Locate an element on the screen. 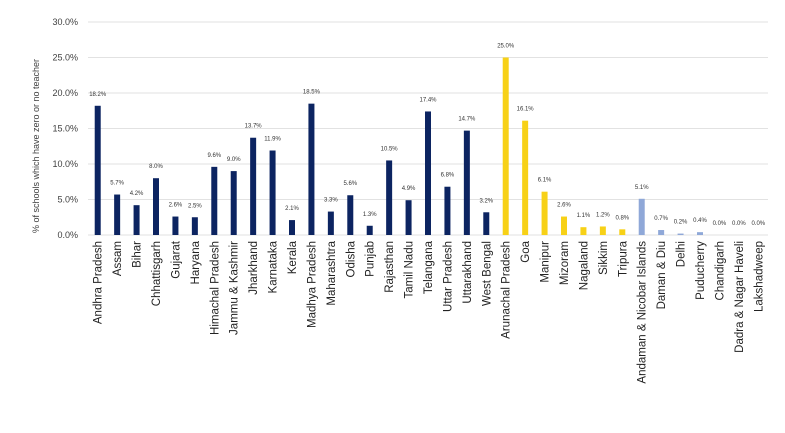 This screenshot has width=785, height=433. category-label: Manipur is located at coordinates (546, 262).